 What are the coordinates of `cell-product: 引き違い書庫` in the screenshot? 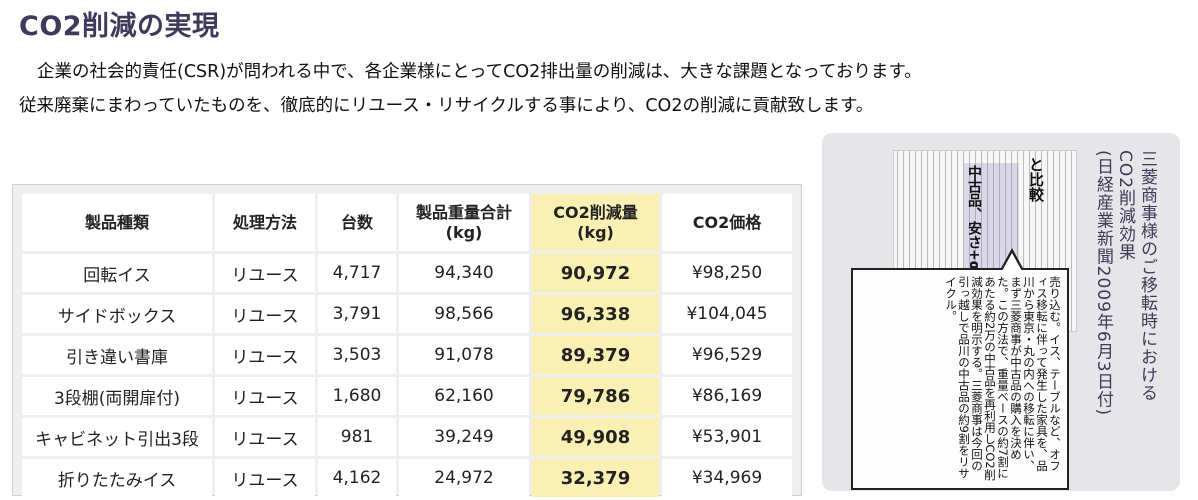 It's located at (117, 355).